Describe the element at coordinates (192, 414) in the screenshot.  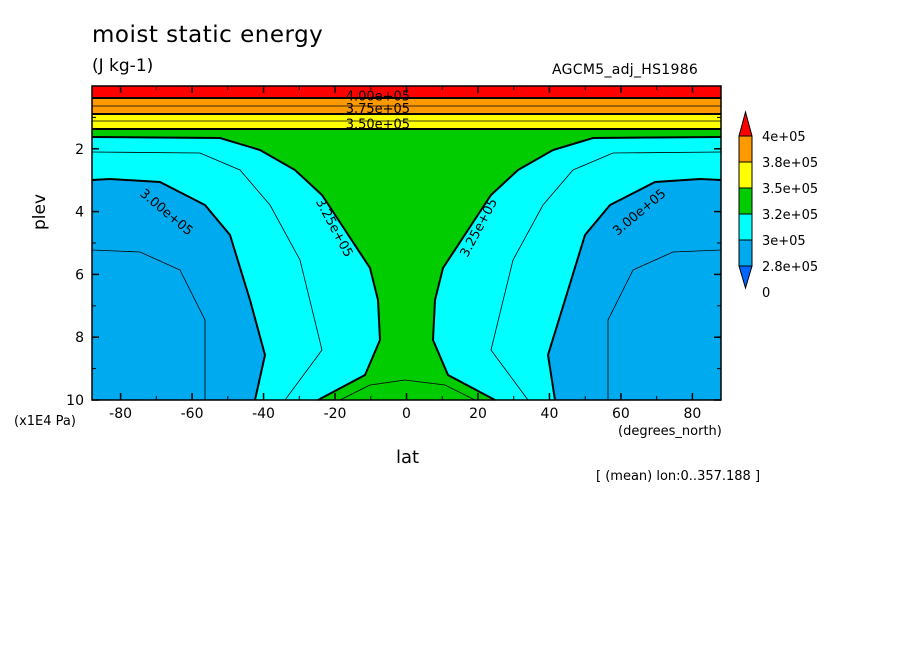
I see `x-tick-label: -60` at that location.